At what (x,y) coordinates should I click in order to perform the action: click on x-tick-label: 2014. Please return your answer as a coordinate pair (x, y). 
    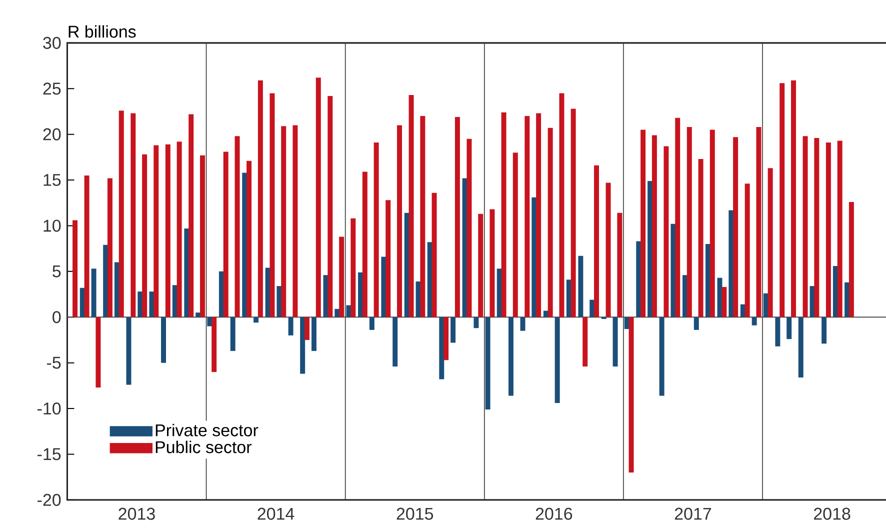
    Looking at the image, I should click on (276, 514).